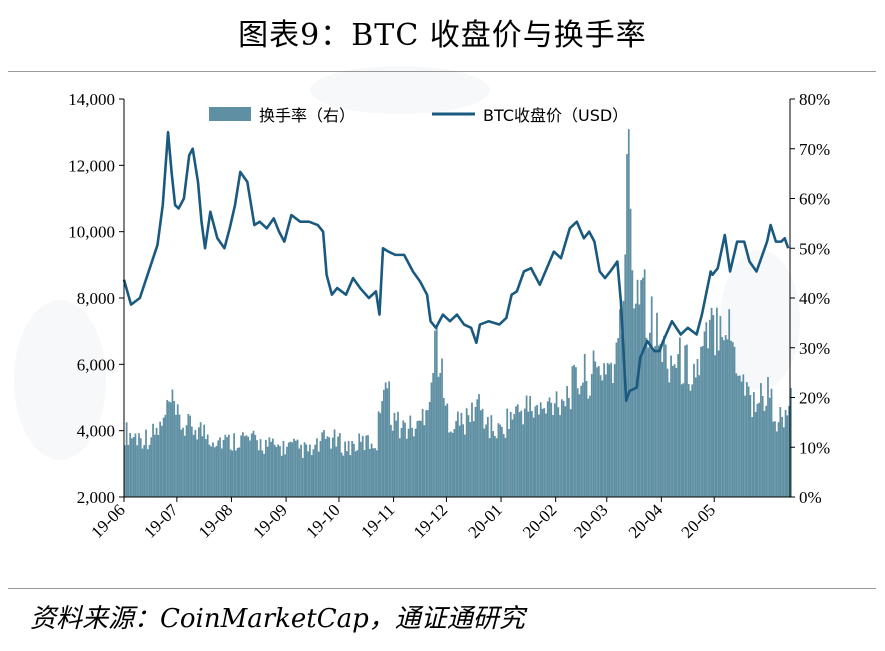  Describe the element at coordinates (442, 588) in the screenshot. I see `bottom-rule` at that location.